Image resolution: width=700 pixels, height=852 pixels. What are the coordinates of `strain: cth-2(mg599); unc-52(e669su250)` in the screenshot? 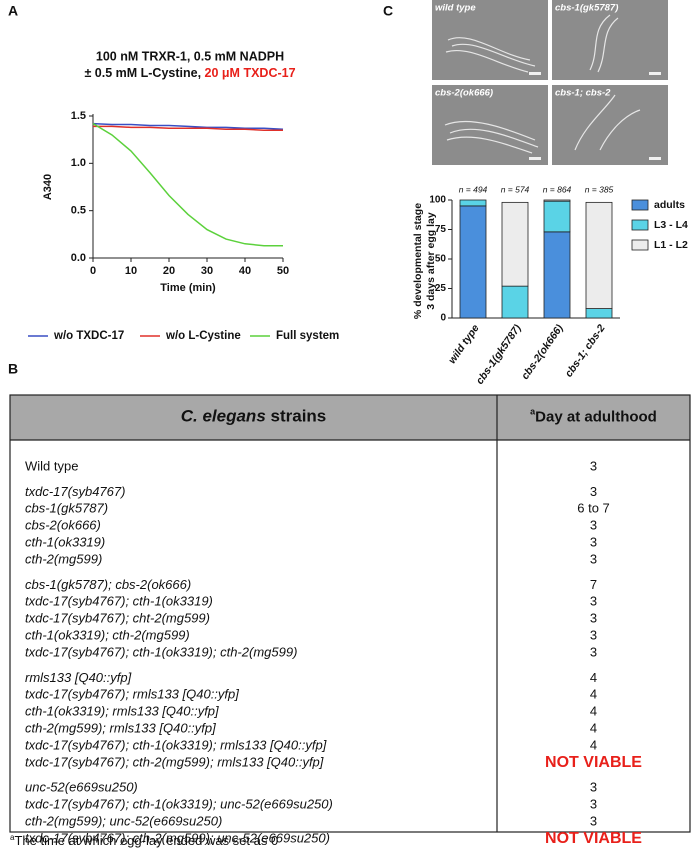 It's located at (123, 821).